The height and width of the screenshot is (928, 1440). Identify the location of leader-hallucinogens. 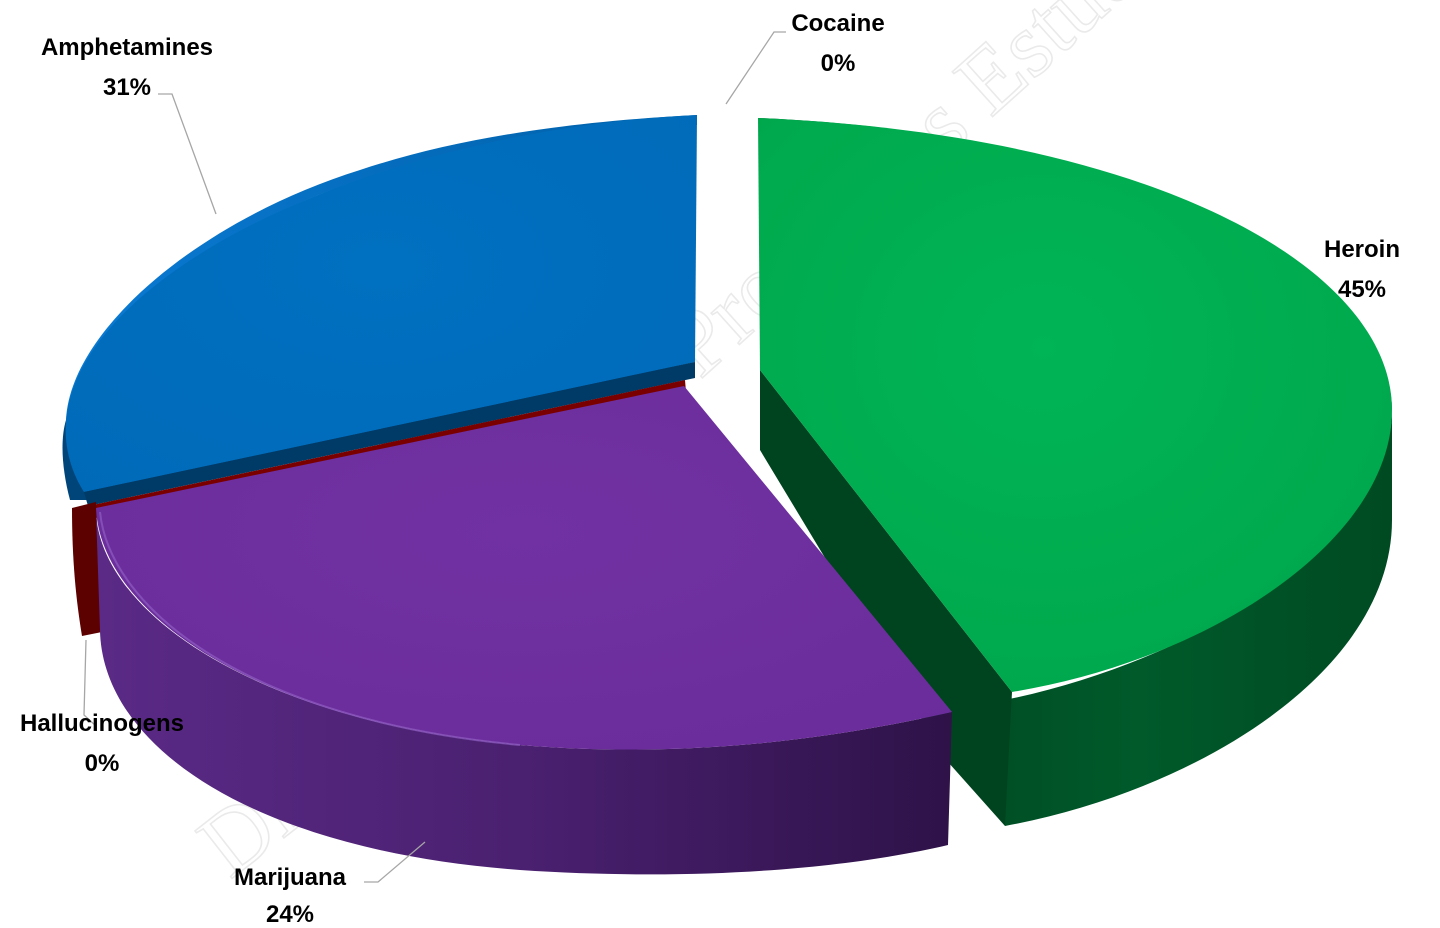
(90, 683).